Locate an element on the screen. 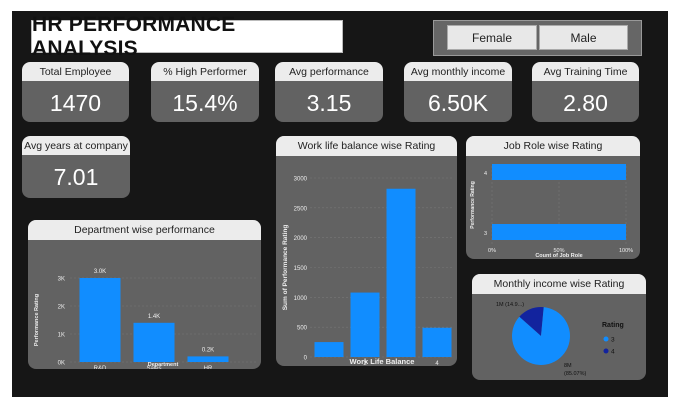 The image size is (680, 411). y-tick-label: 2K is located at coordinates (61, 308).